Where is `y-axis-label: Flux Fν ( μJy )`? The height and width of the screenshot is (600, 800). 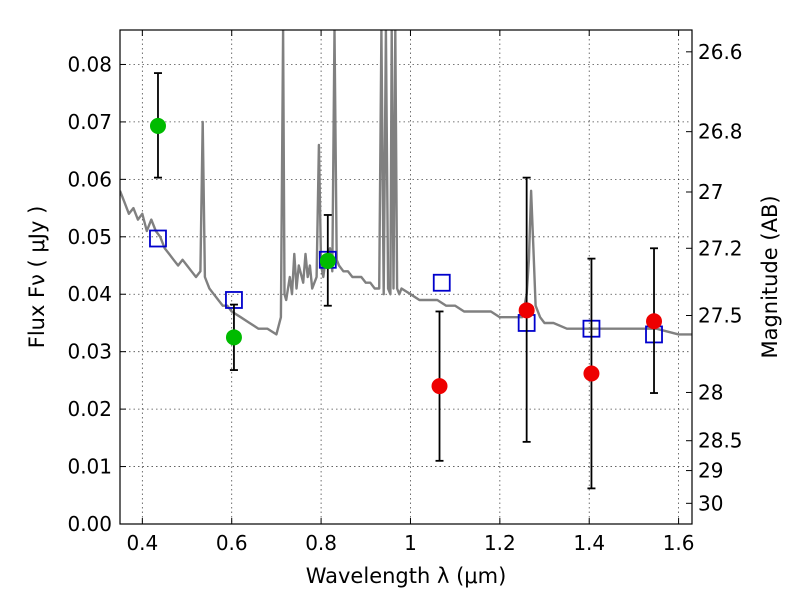
y-axis-label: Flux Fν ( μJy ) is located at coordinates (37, 277).